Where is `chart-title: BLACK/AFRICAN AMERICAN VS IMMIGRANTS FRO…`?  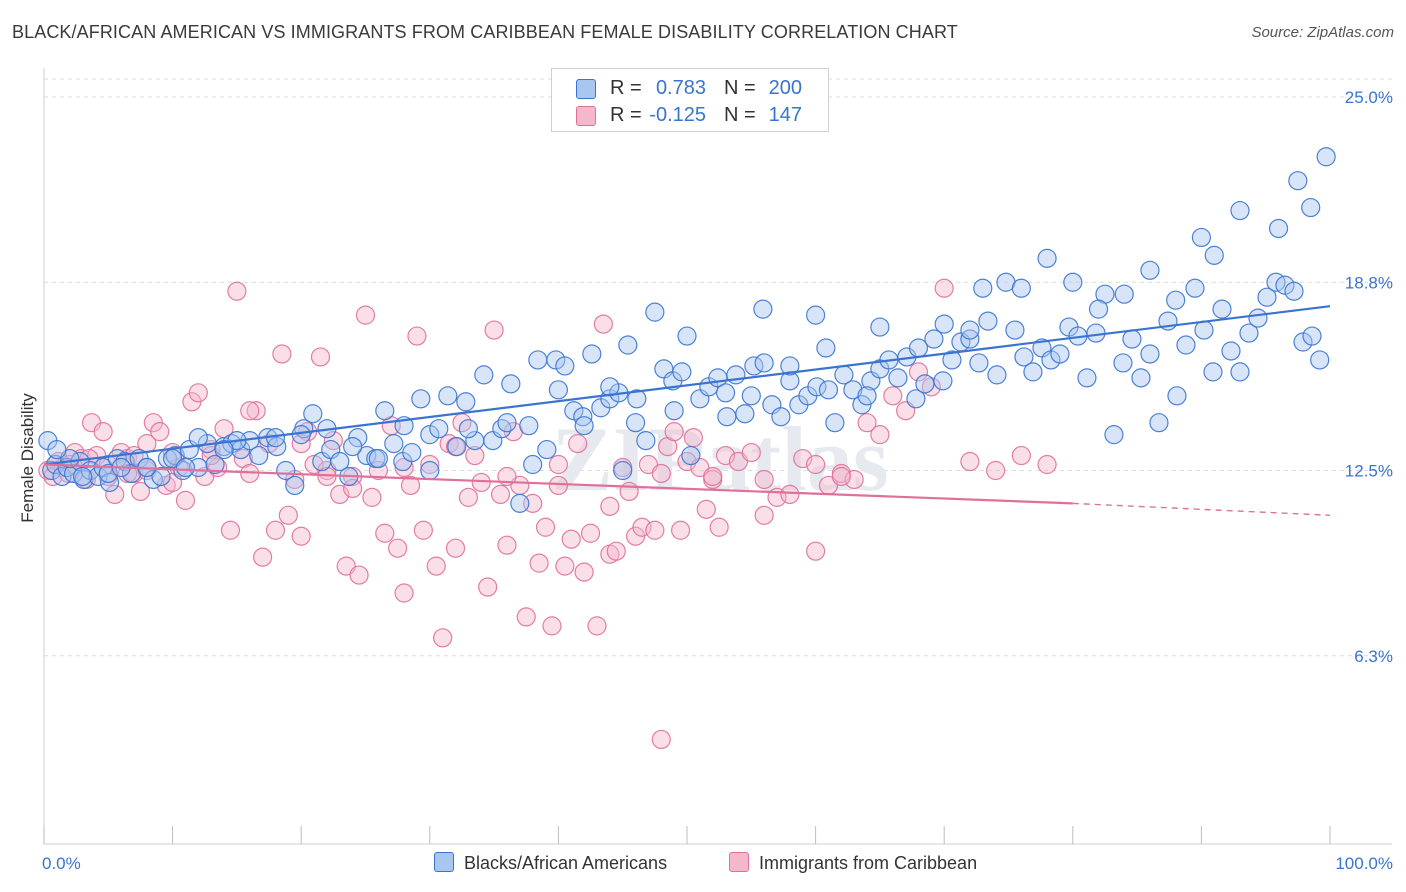 chart-title: BLACK/AFRICAN AMERICAN VS IMMIGRANTS FRO… is located at coordinates (485, 32).